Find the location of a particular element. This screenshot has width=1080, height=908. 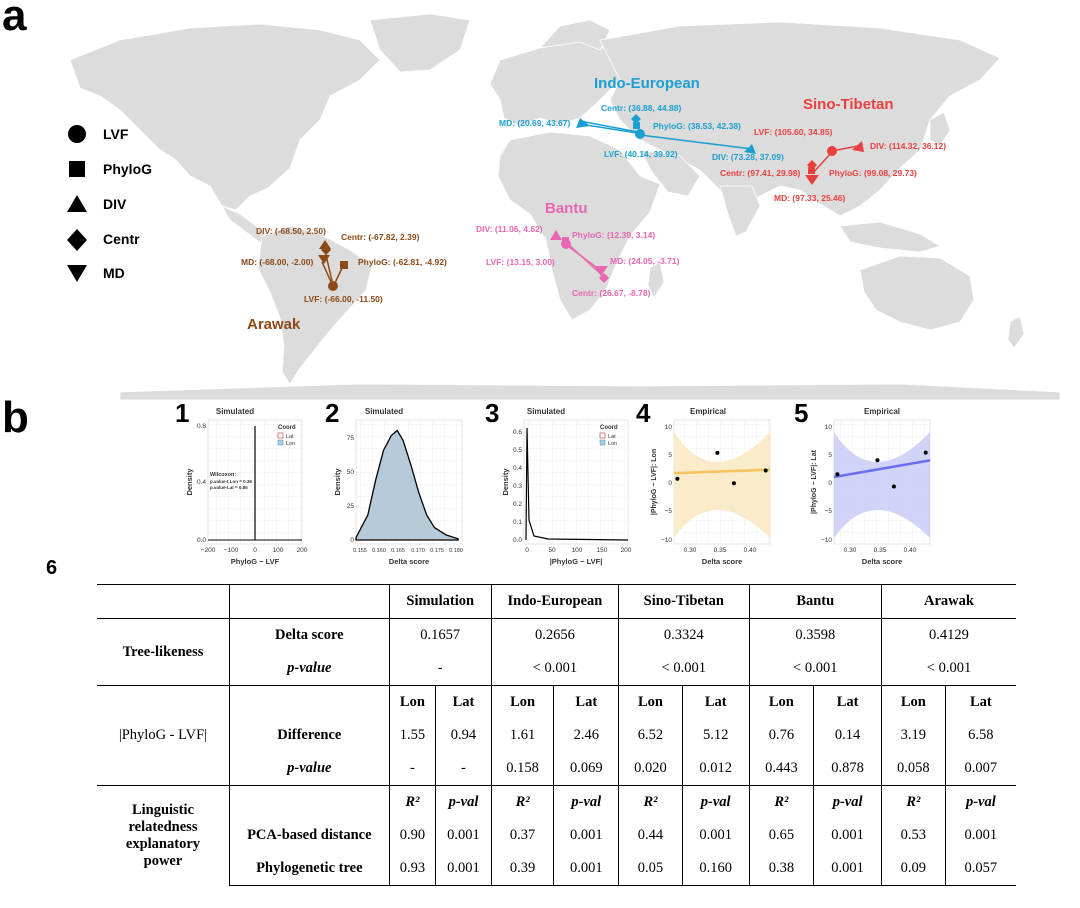

x-tick: 0.40 is located at coordinates (750, 550).